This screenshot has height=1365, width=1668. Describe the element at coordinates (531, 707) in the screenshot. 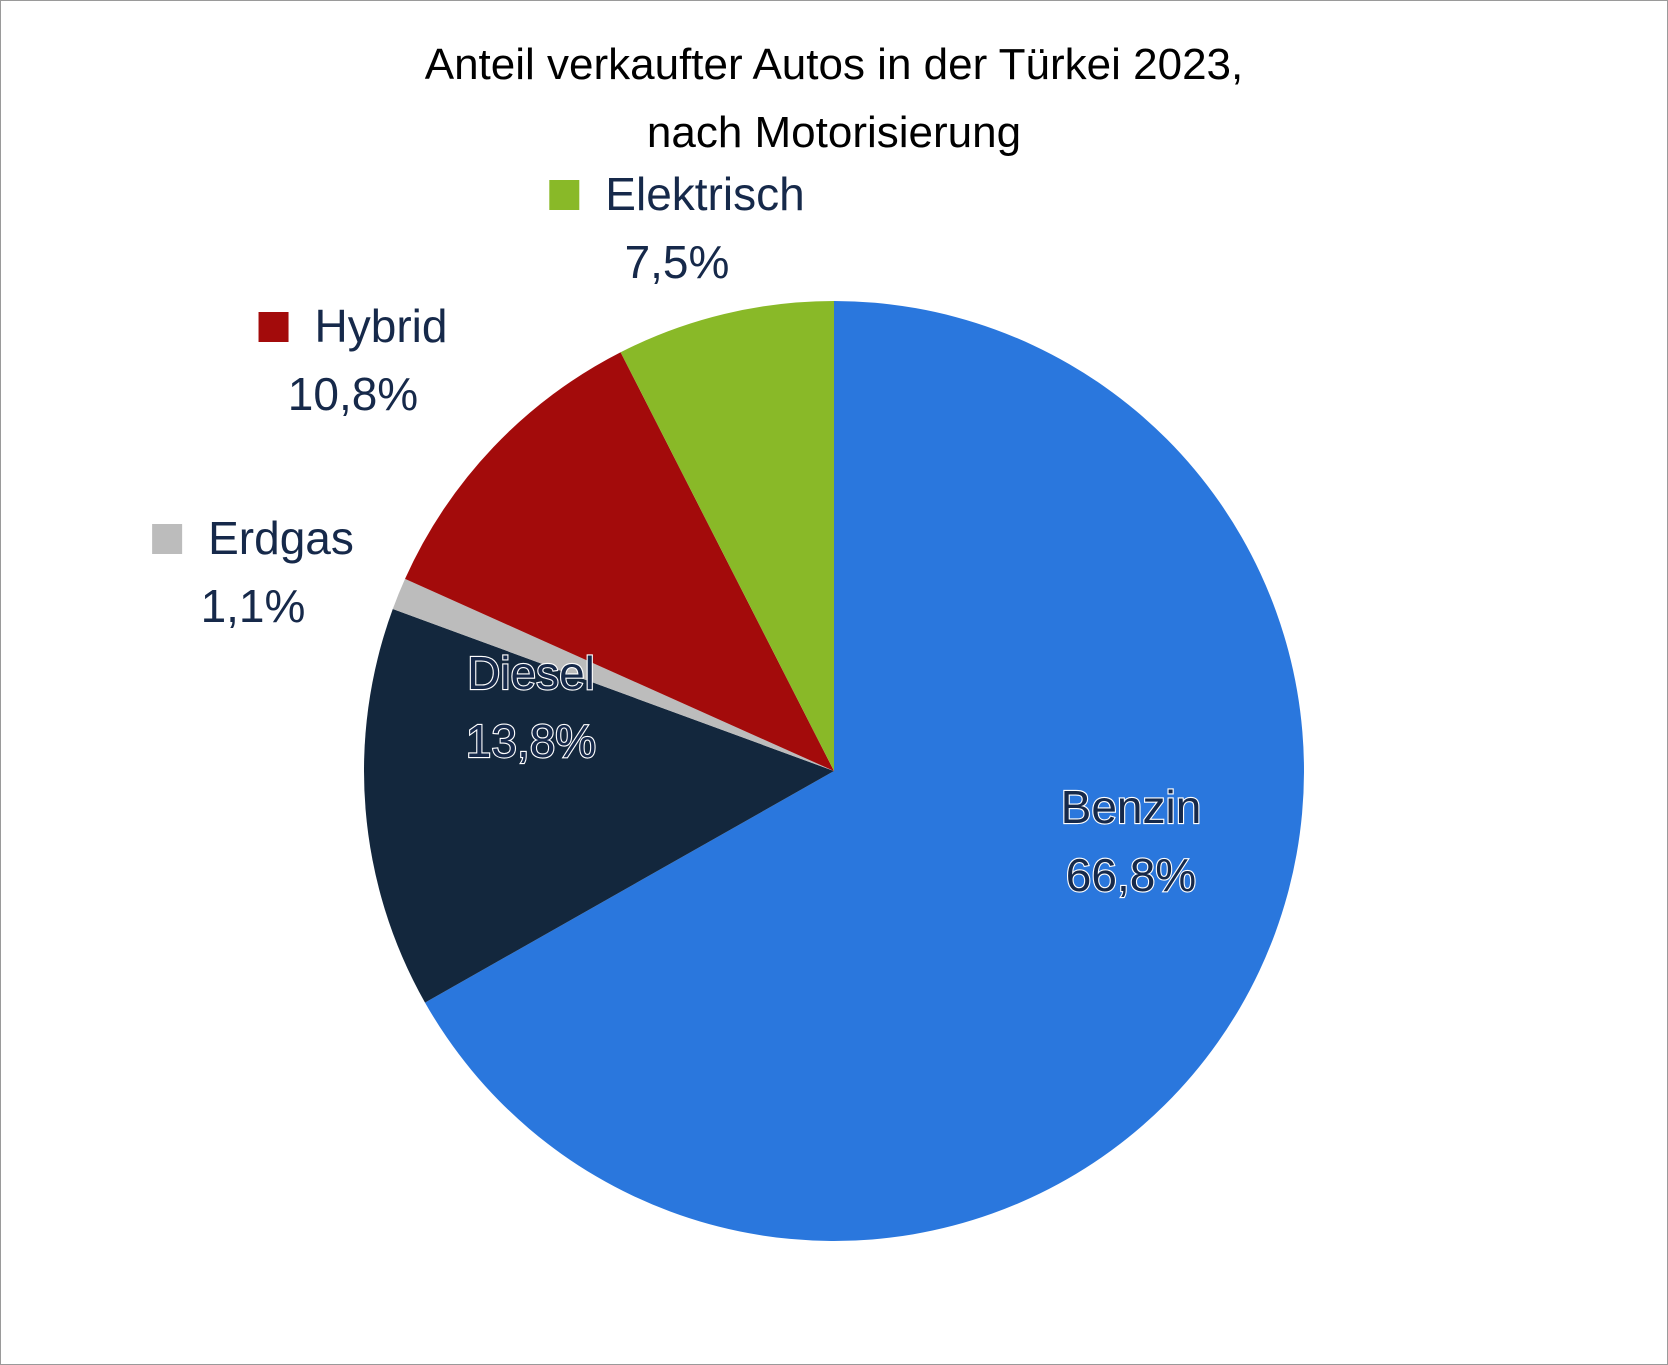

I see `slice-label-diesel: Diesel 13,8%` at that location.